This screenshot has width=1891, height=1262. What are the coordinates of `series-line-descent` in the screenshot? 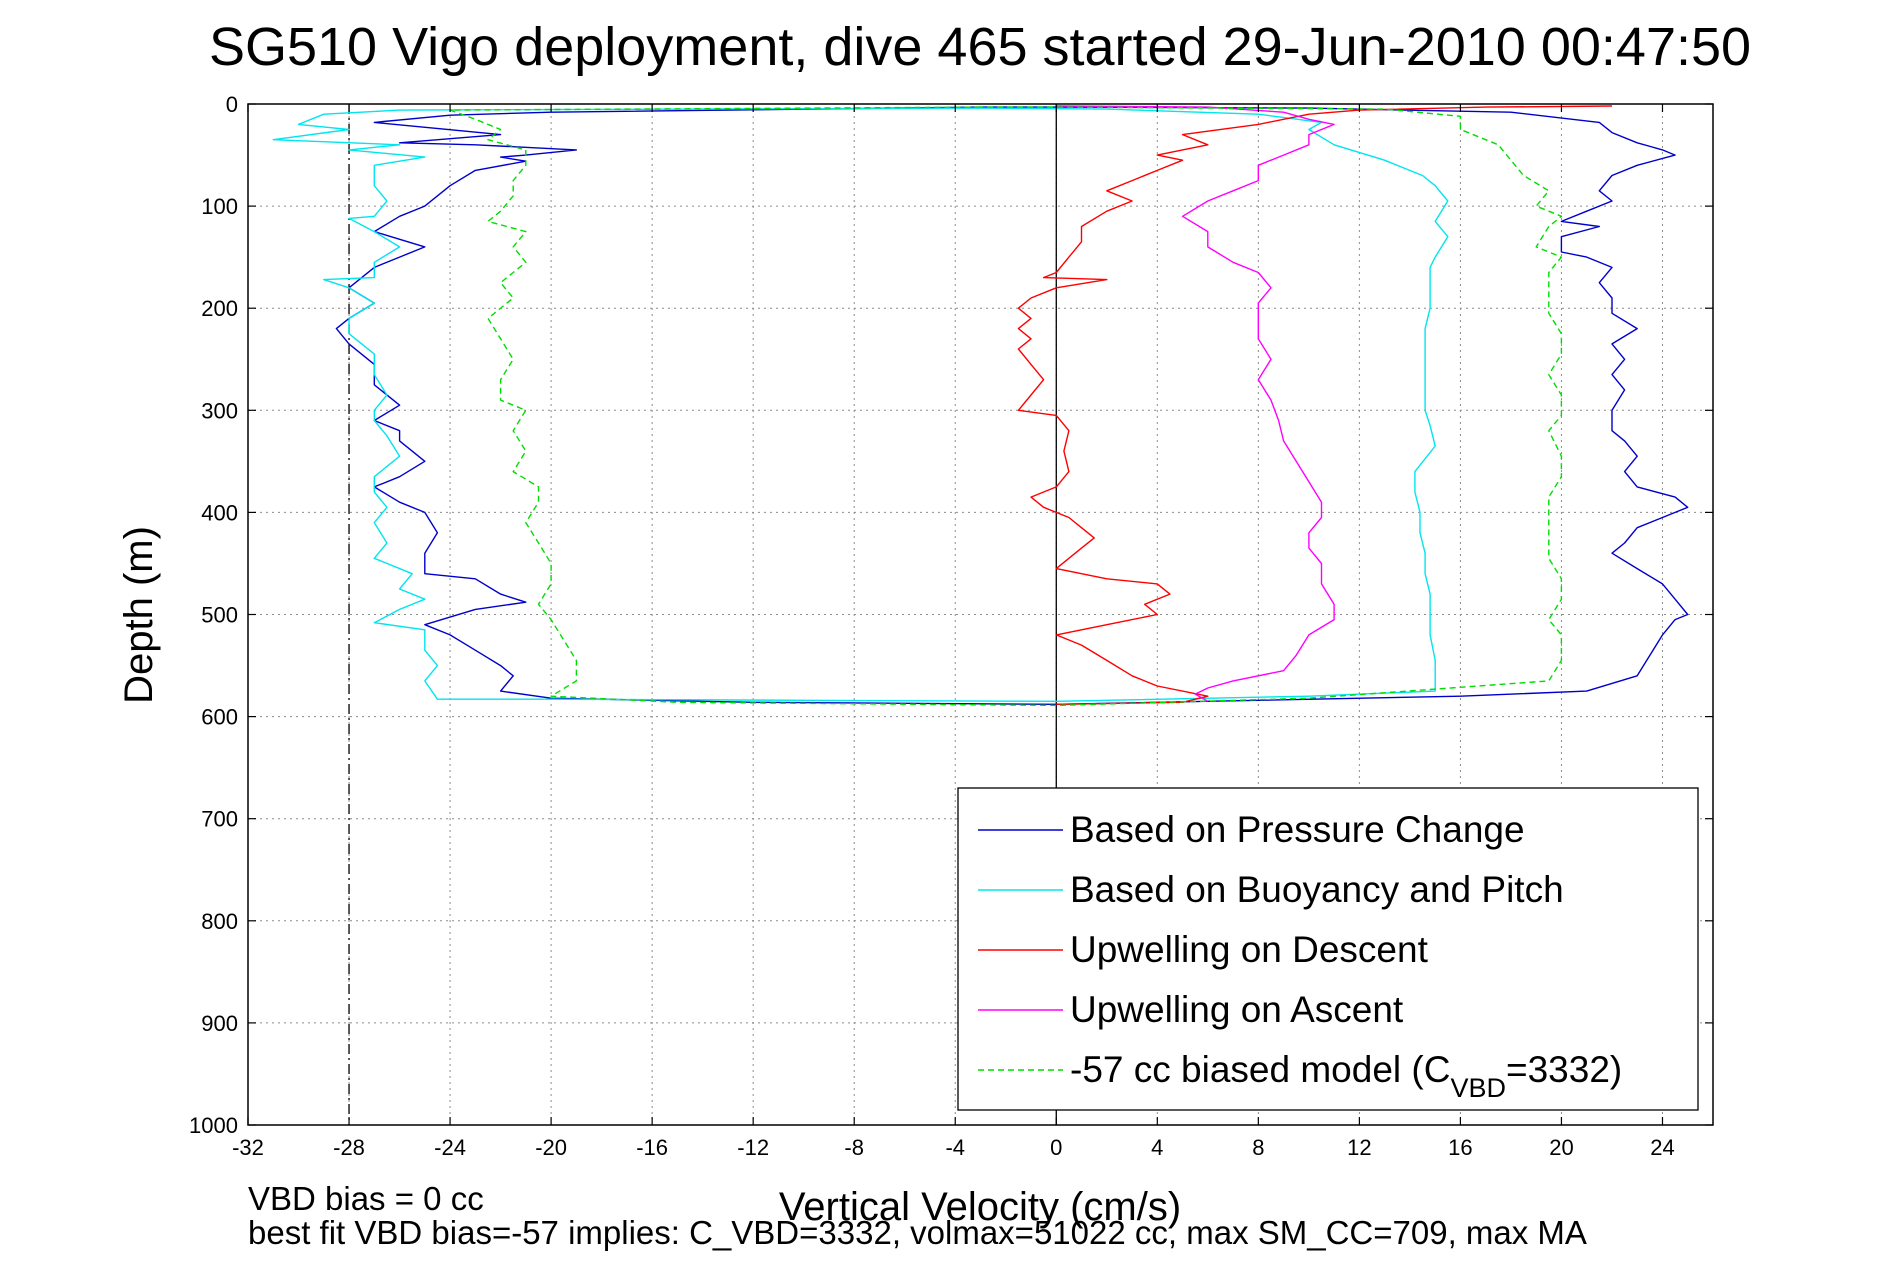 It's located at (1315, 405).